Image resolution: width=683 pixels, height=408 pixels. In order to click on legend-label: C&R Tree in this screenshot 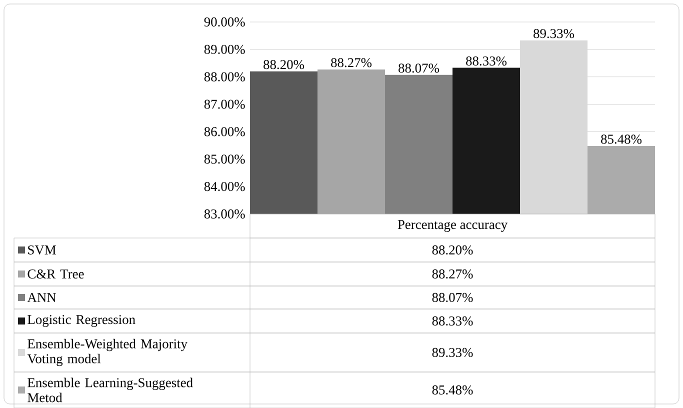, I will do `click(56, 273)`.